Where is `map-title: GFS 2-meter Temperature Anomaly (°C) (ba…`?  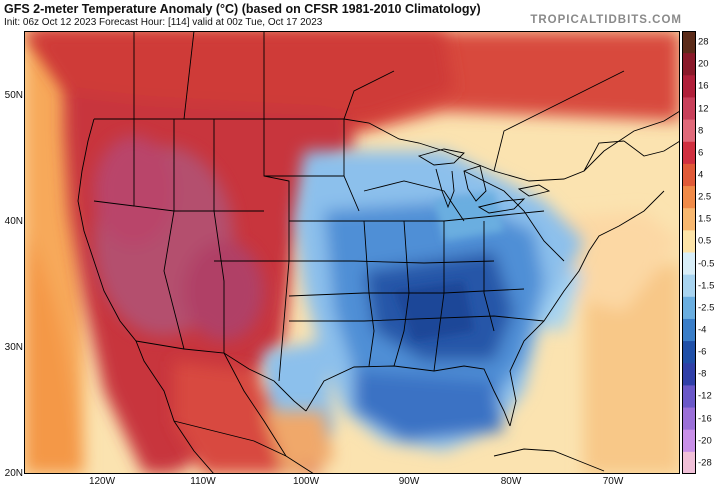
map-title: GFS 2-meter Temperature Anomaly (°C) (ba… is located at coordinates (242, 9).